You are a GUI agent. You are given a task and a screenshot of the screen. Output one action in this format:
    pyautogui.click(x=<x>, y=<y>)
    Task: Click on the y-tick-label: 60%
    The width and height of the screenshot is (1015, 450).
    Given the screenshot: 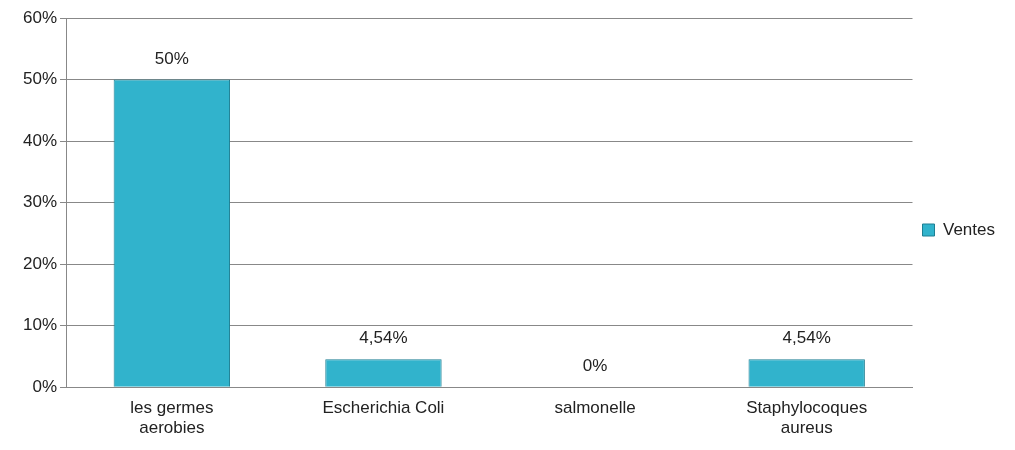 What is the action you would take?
    pyautogui.click(x=40, y=17)
    